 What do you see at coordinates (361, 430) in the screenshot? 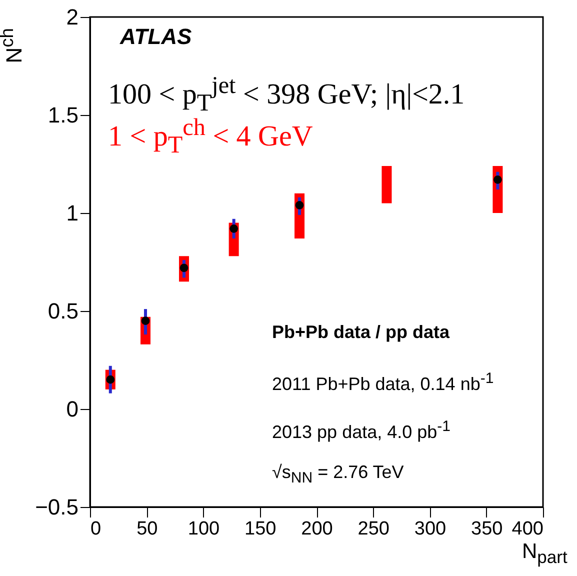
I see `annotation: 2013 pp data, 4.0 pb$^{-1}$` at bounding box center [361, 430].